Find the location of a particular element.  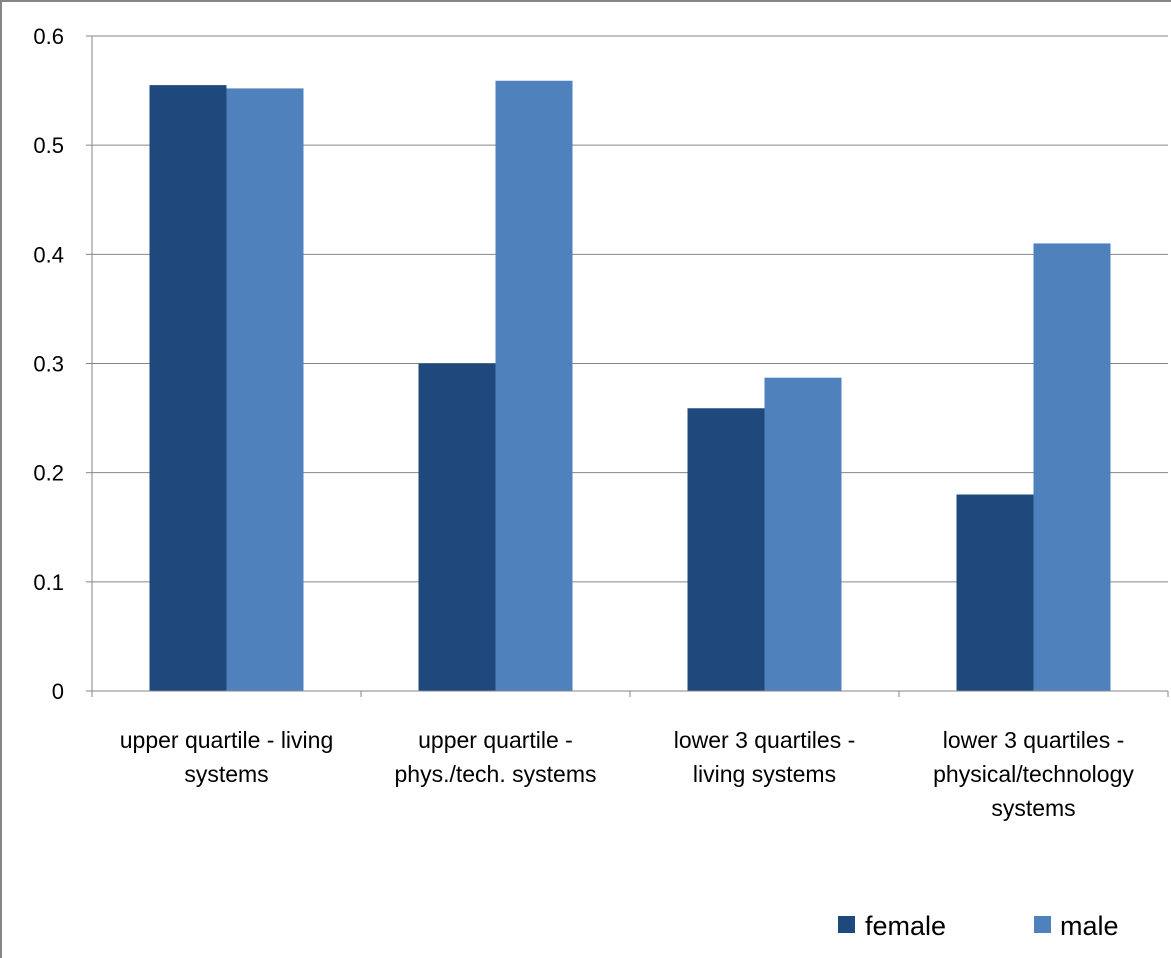

y-tick-labels: 0 0.1 0.2 0.3 0.4 0.5 0.6 is located at coordinates (48, 364).